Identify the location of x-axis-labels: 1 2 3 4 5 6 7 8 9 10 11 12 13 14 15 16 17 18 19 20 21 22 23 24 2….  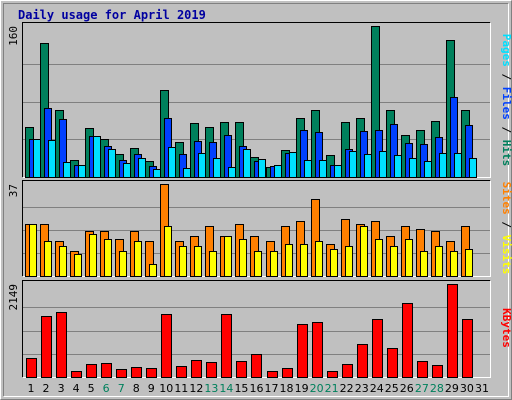
(258, 388).